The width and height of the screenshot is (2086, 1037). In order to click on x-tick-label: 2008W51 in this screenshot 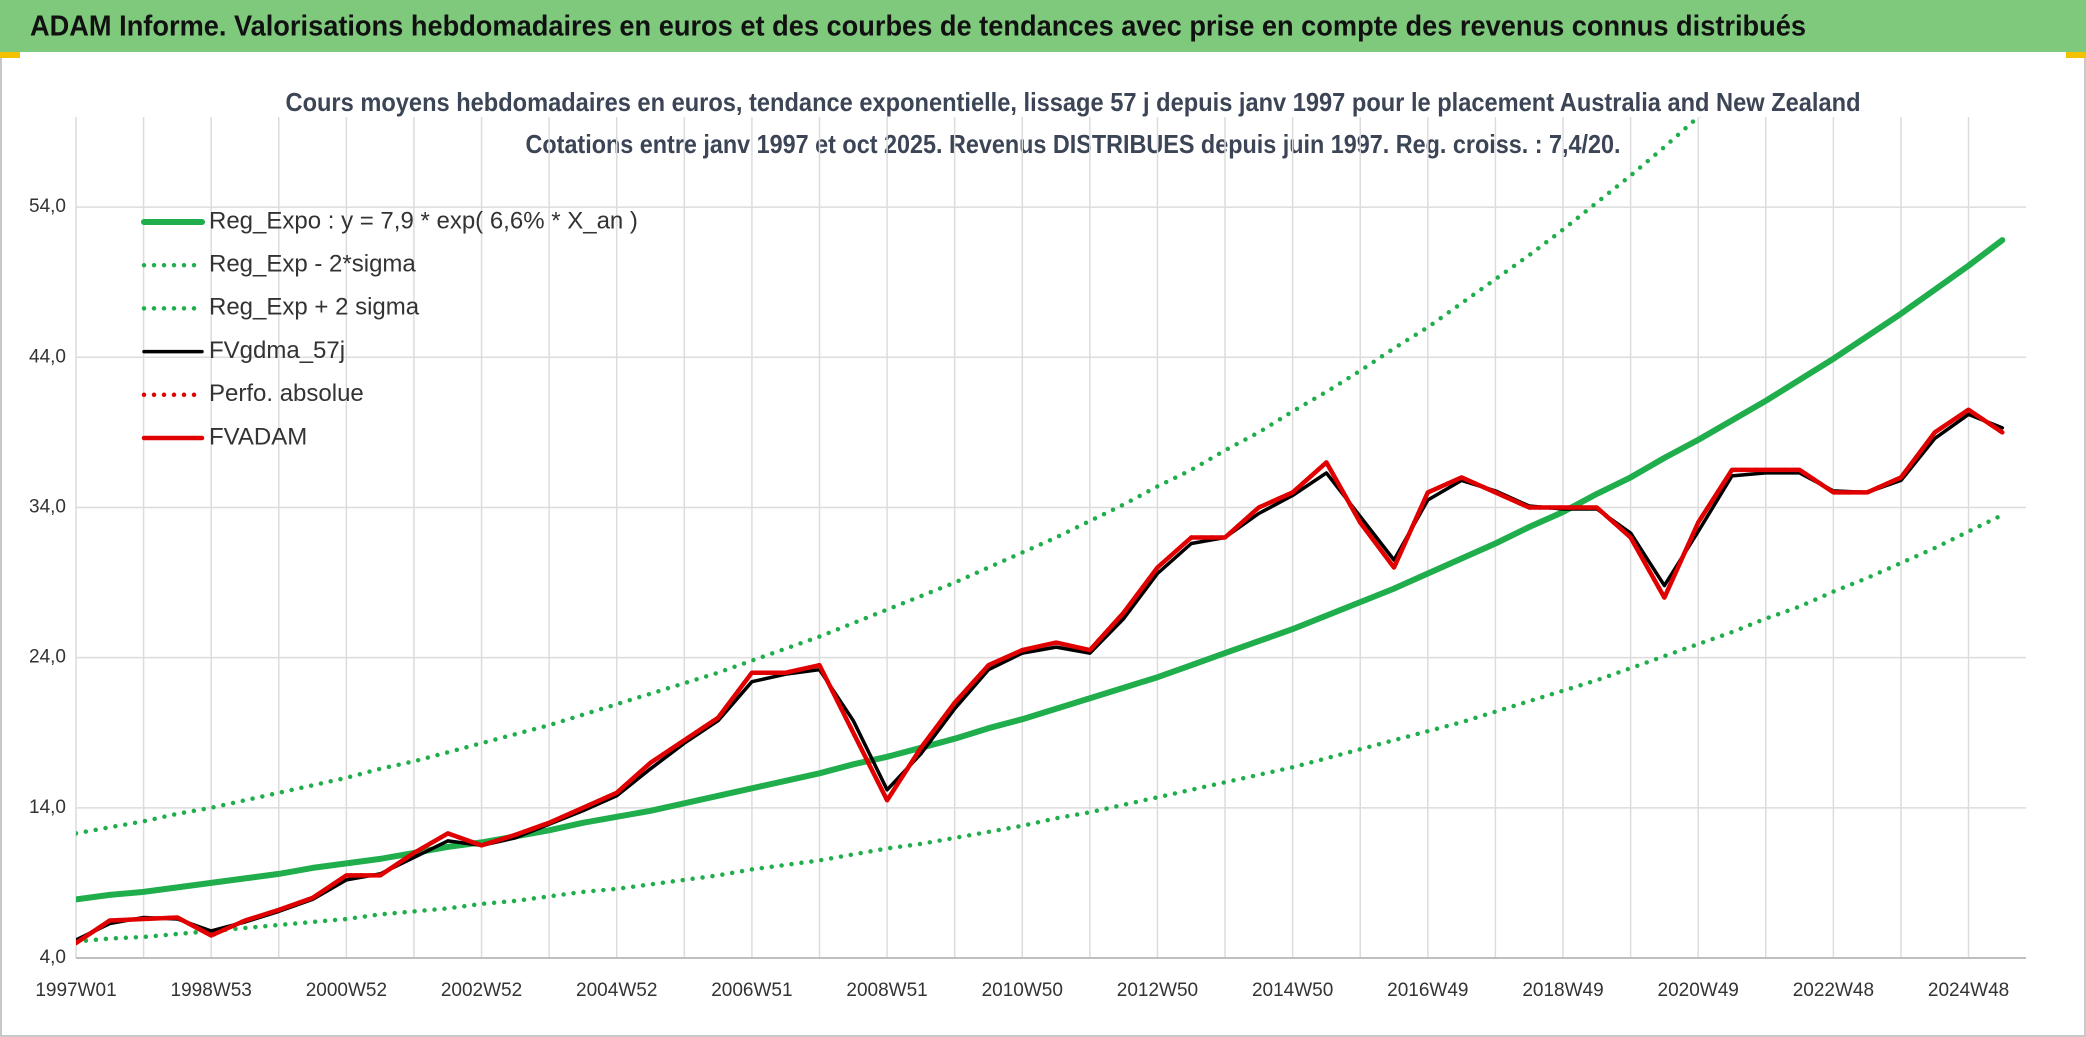, I will do `click(886, 990)`.